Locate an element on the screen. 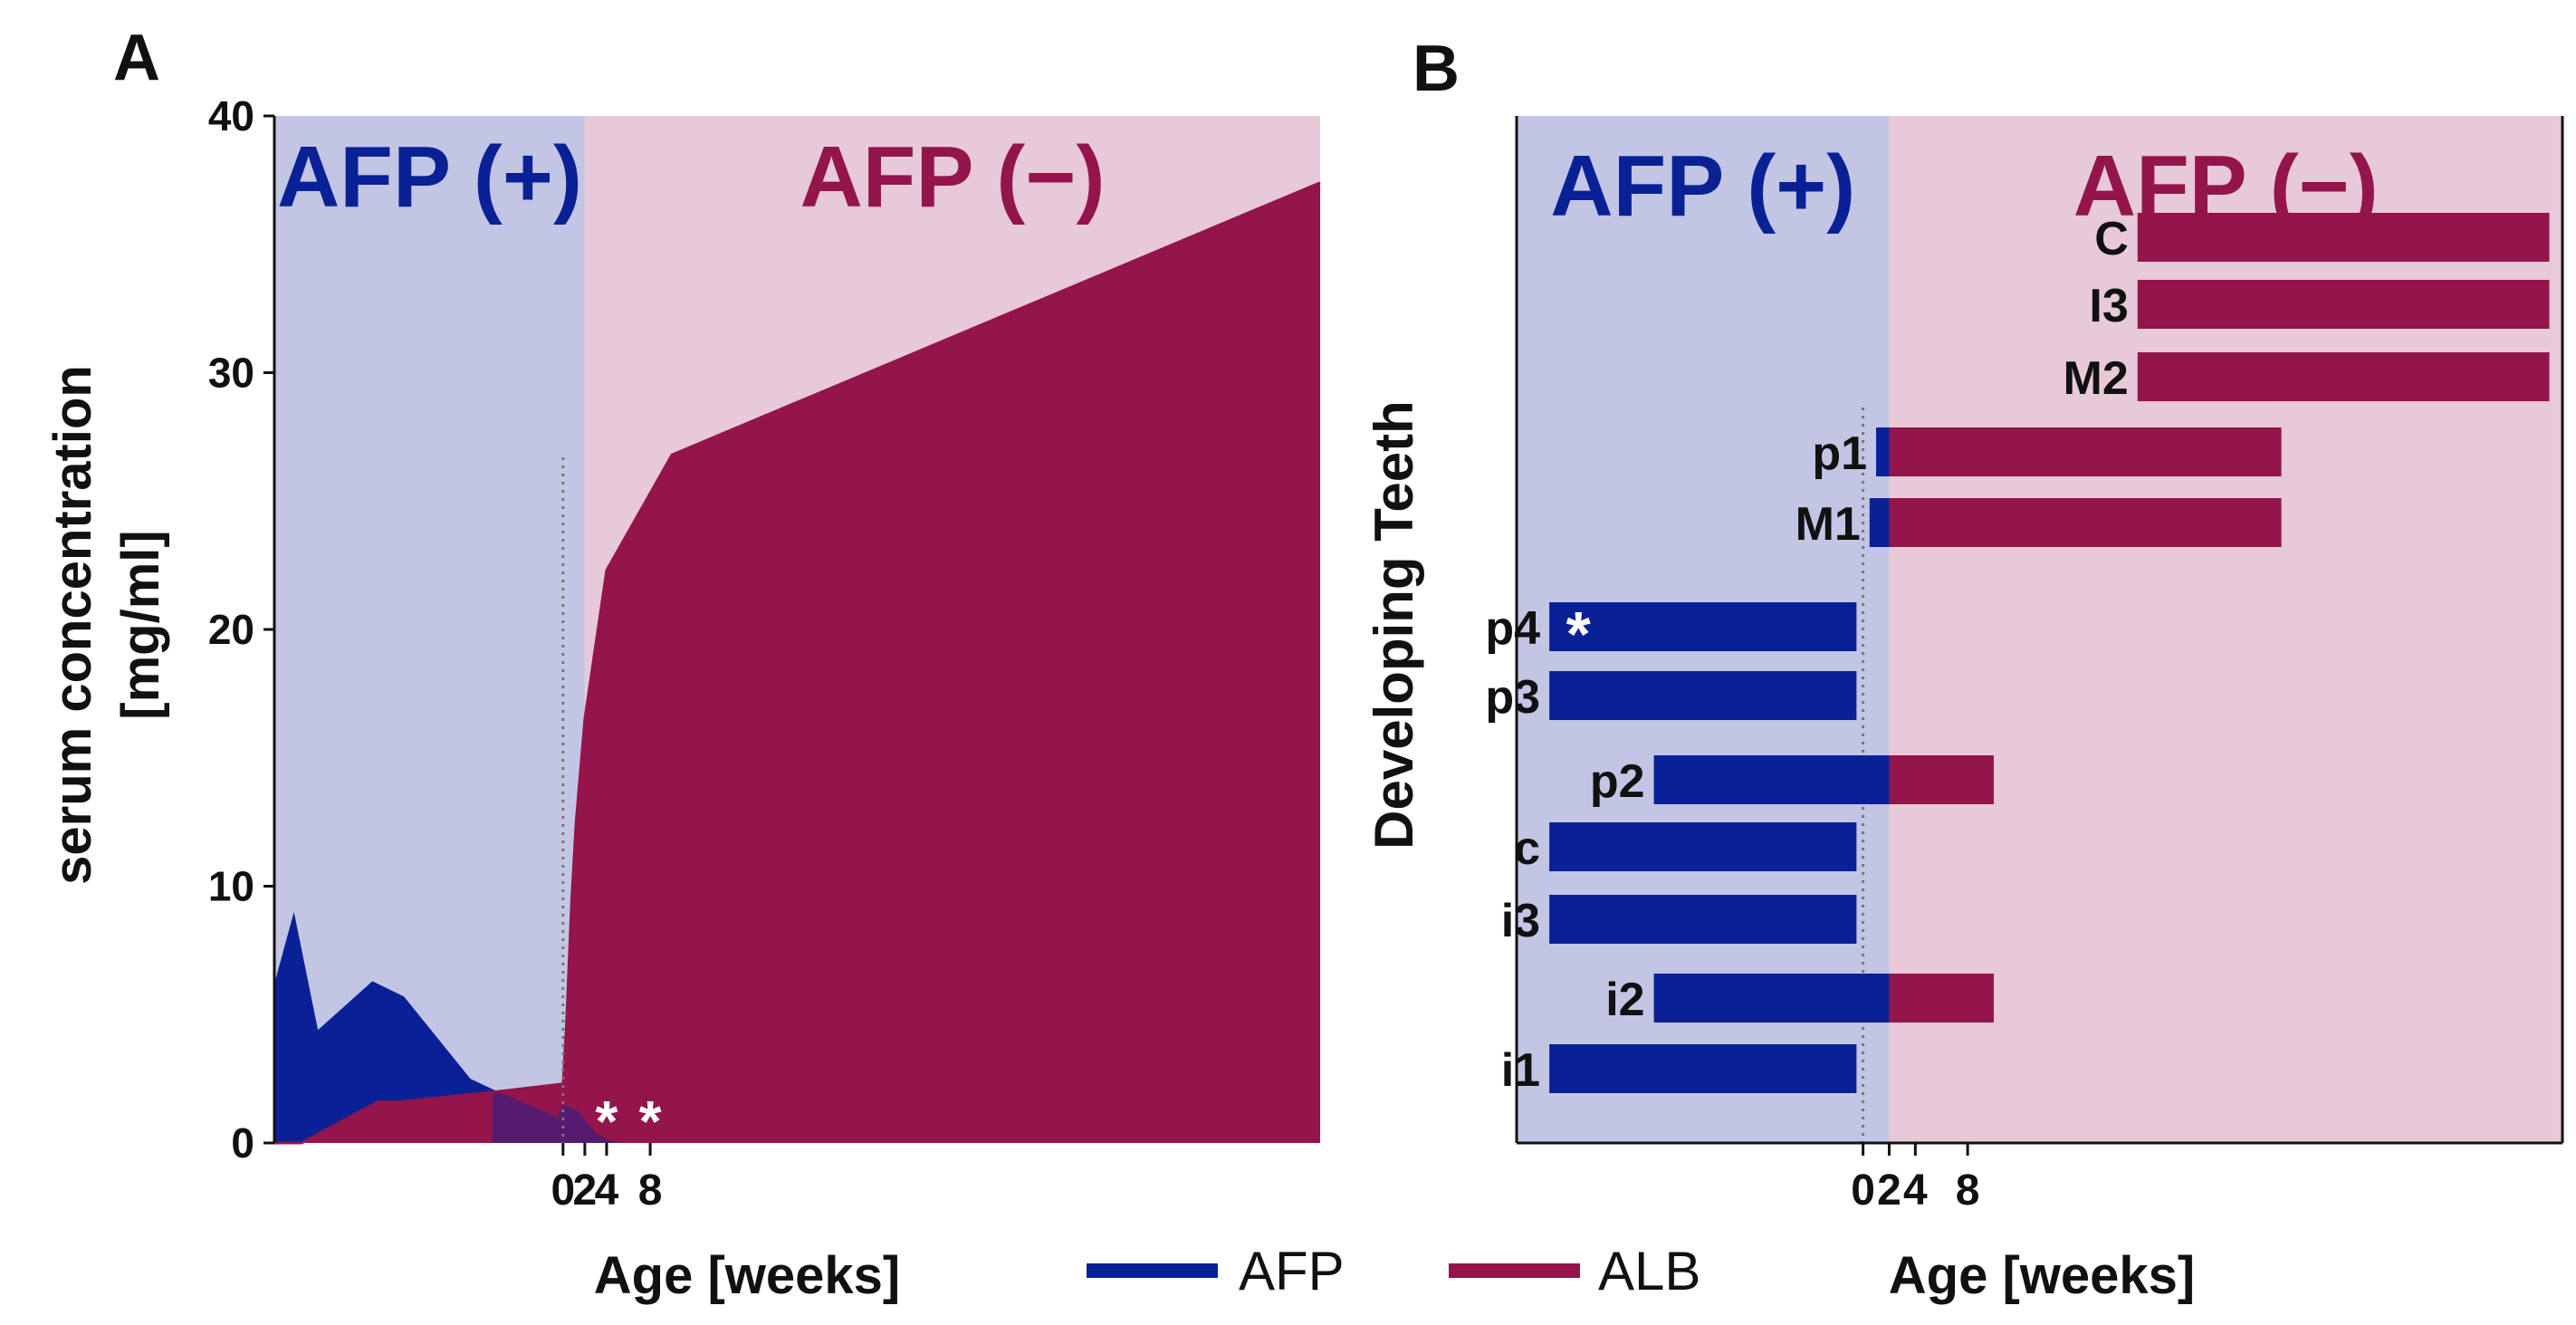  tooth-row-M1: M1 is located at coordinates (2039, 524).